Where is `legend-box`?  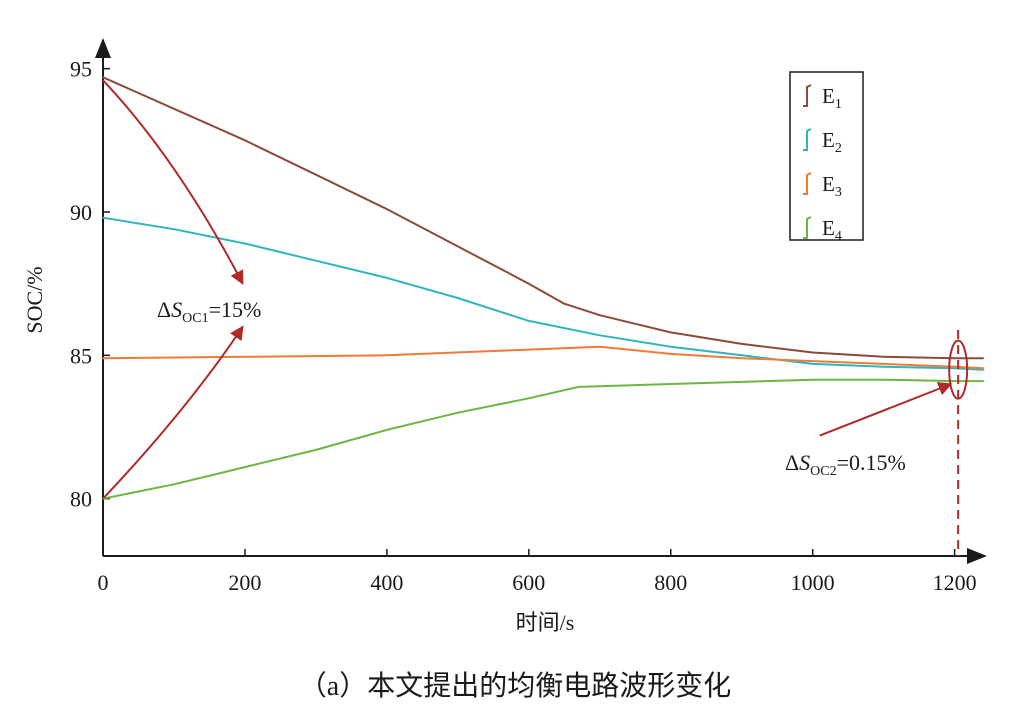 legend-box is located at coordinates (826, 156).